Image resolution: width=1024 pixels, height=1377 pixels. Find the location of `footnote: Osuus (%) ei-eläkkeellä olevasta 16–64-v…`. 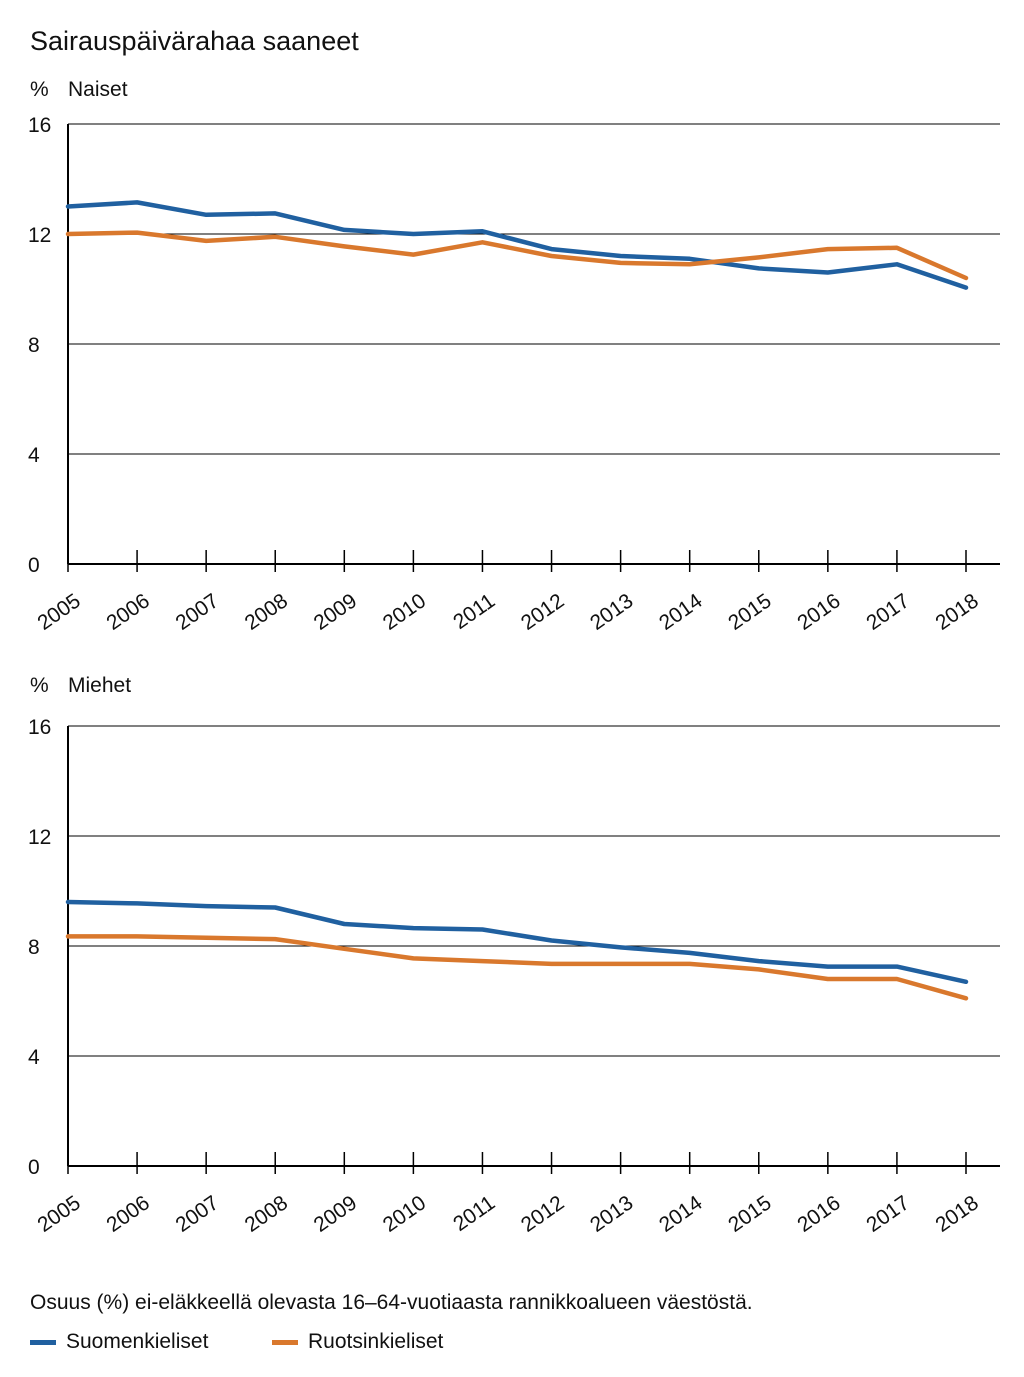

footnote: Osuus (%) ei-eläkkeellä olevasta 16–64-v… is located at coordinates (391, 1302).